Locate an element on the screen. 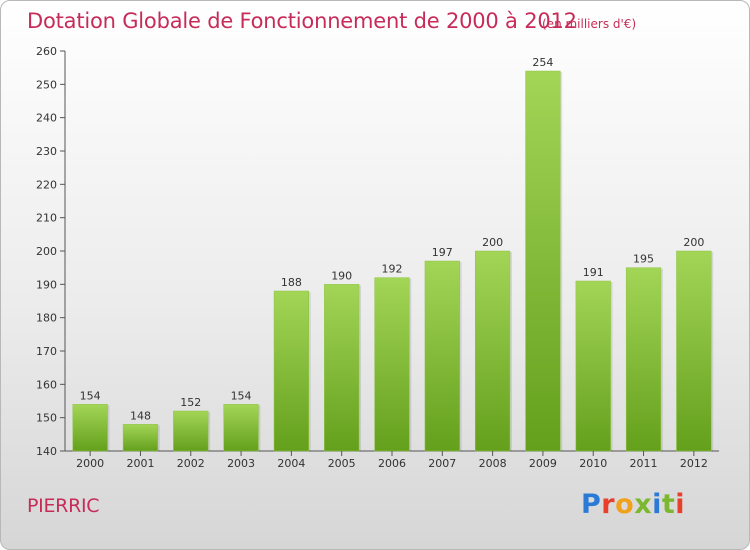 This screenshot has height=550, width=750. x-tick-label: 2012 is located at coordinates (694, 463).